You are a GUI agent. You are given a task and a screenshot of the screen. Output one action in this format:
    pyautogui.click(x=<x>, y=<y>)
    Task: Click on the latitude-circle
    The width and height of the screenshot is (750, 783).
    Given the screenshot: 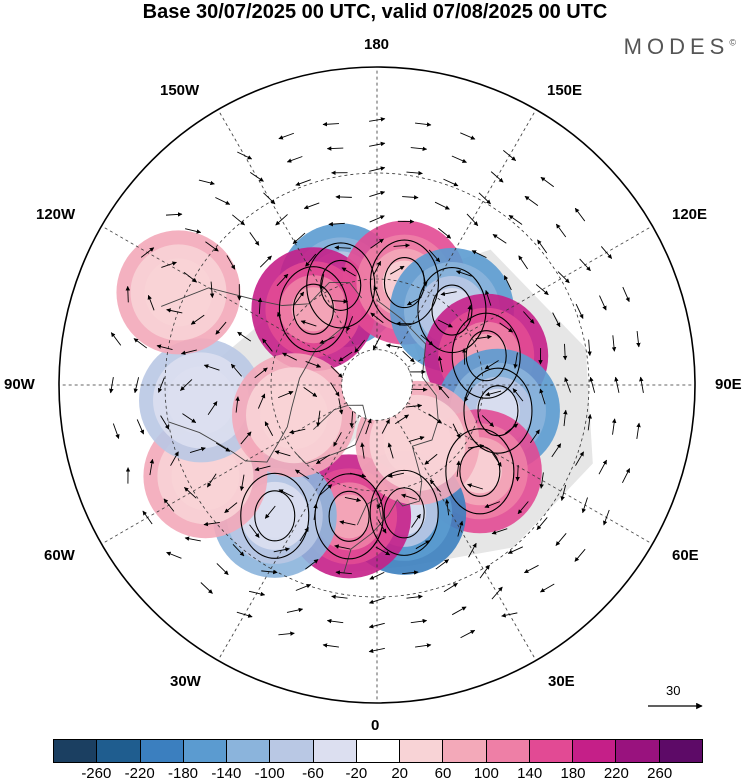 What is the action you would take?
    pyautogui.click(x=377, y=385)
    